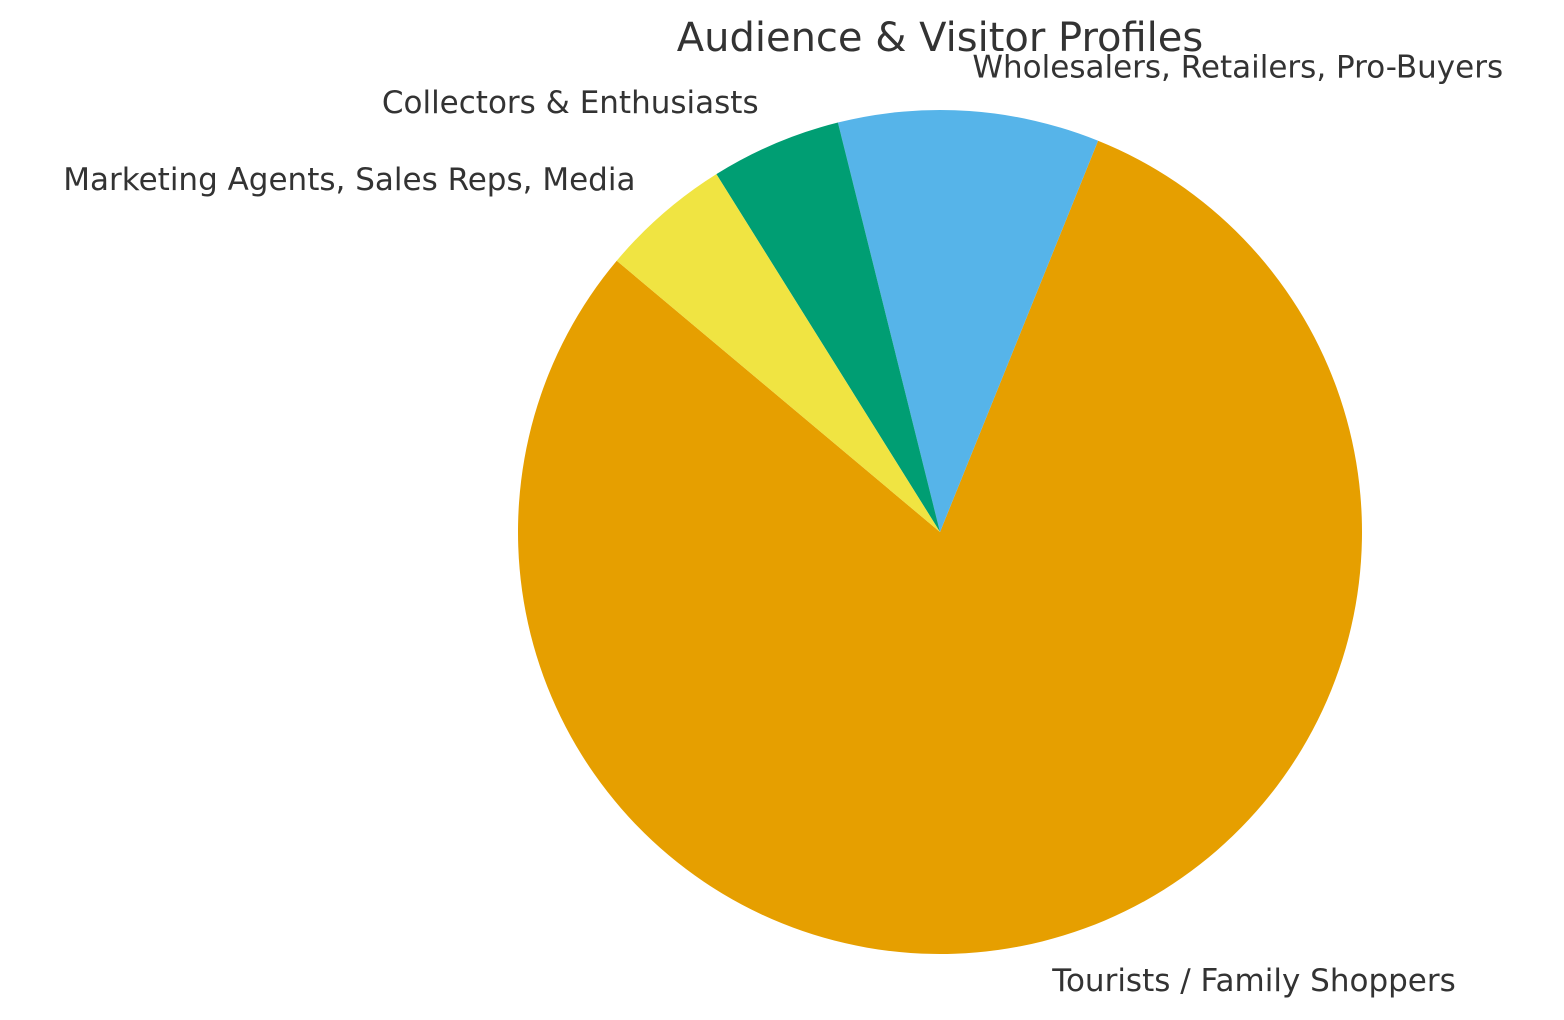 The height and width of the screenshot is (1020, 1564). I want to click on slice-label: Collectors & Enthusiasts, so click(570, 103).